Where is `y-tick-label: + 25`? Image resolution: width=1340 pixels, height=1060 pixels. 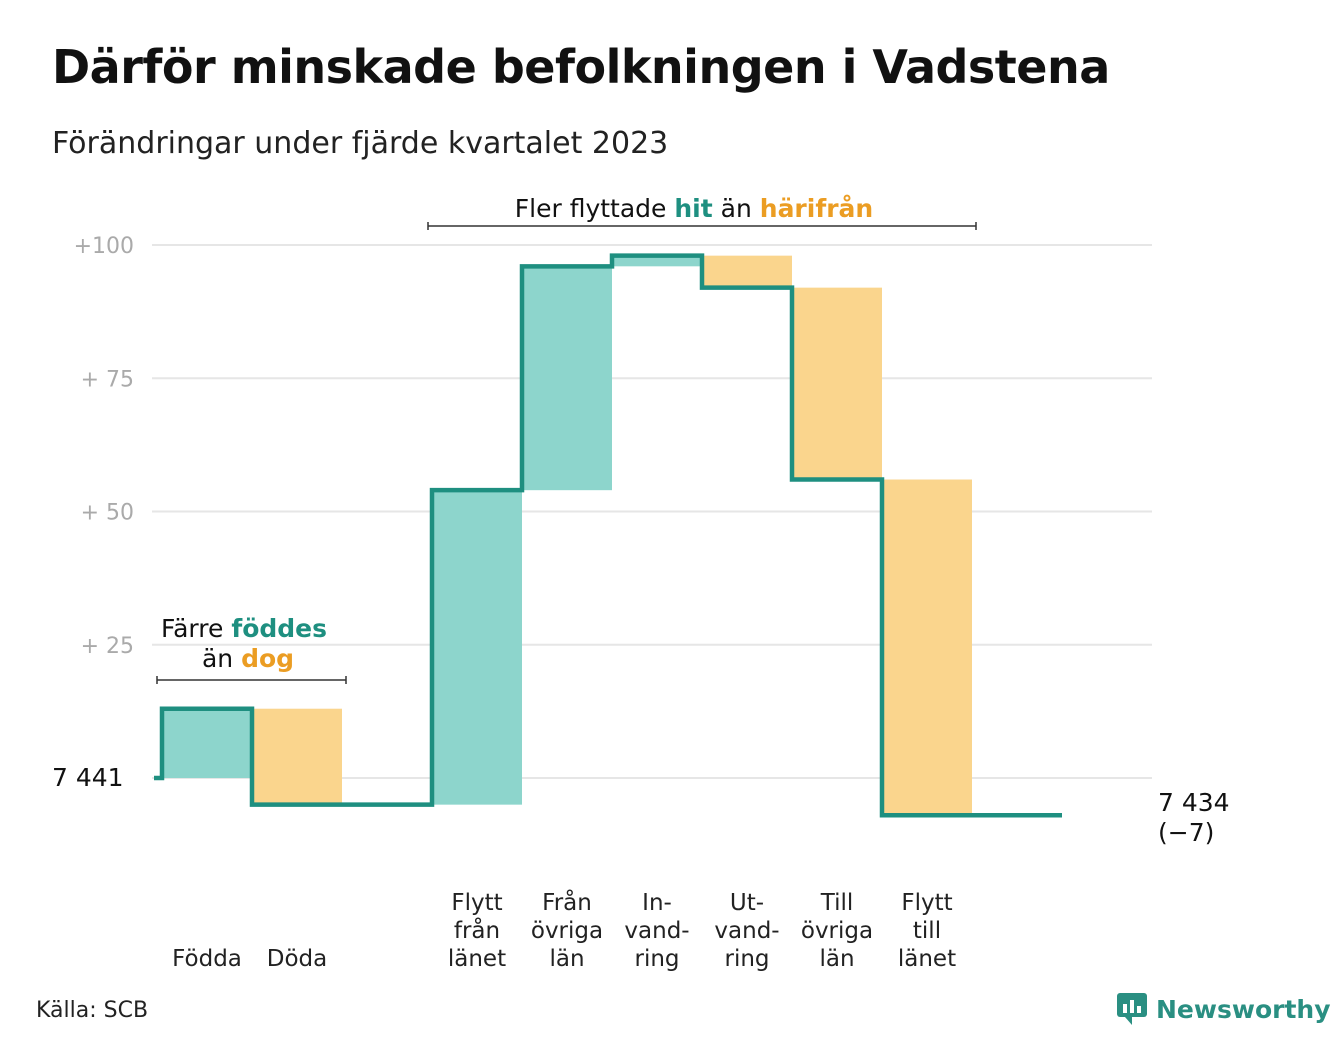 y-tick-label: + 25 is located at coordinates (107, 646).